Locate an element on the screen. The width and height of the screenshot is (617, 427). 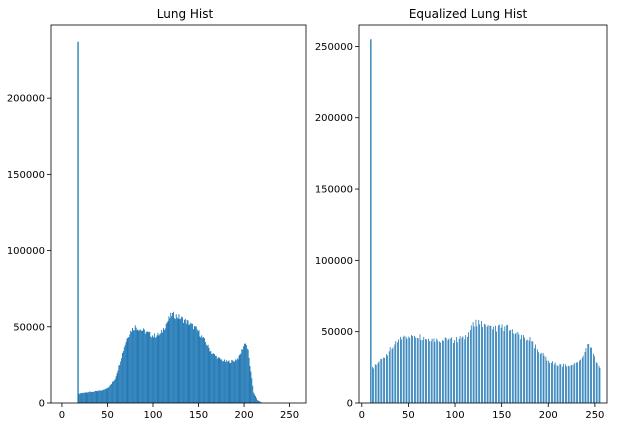
lung-hist-x-tick-label: 100 is located at coordinates (152, 415).